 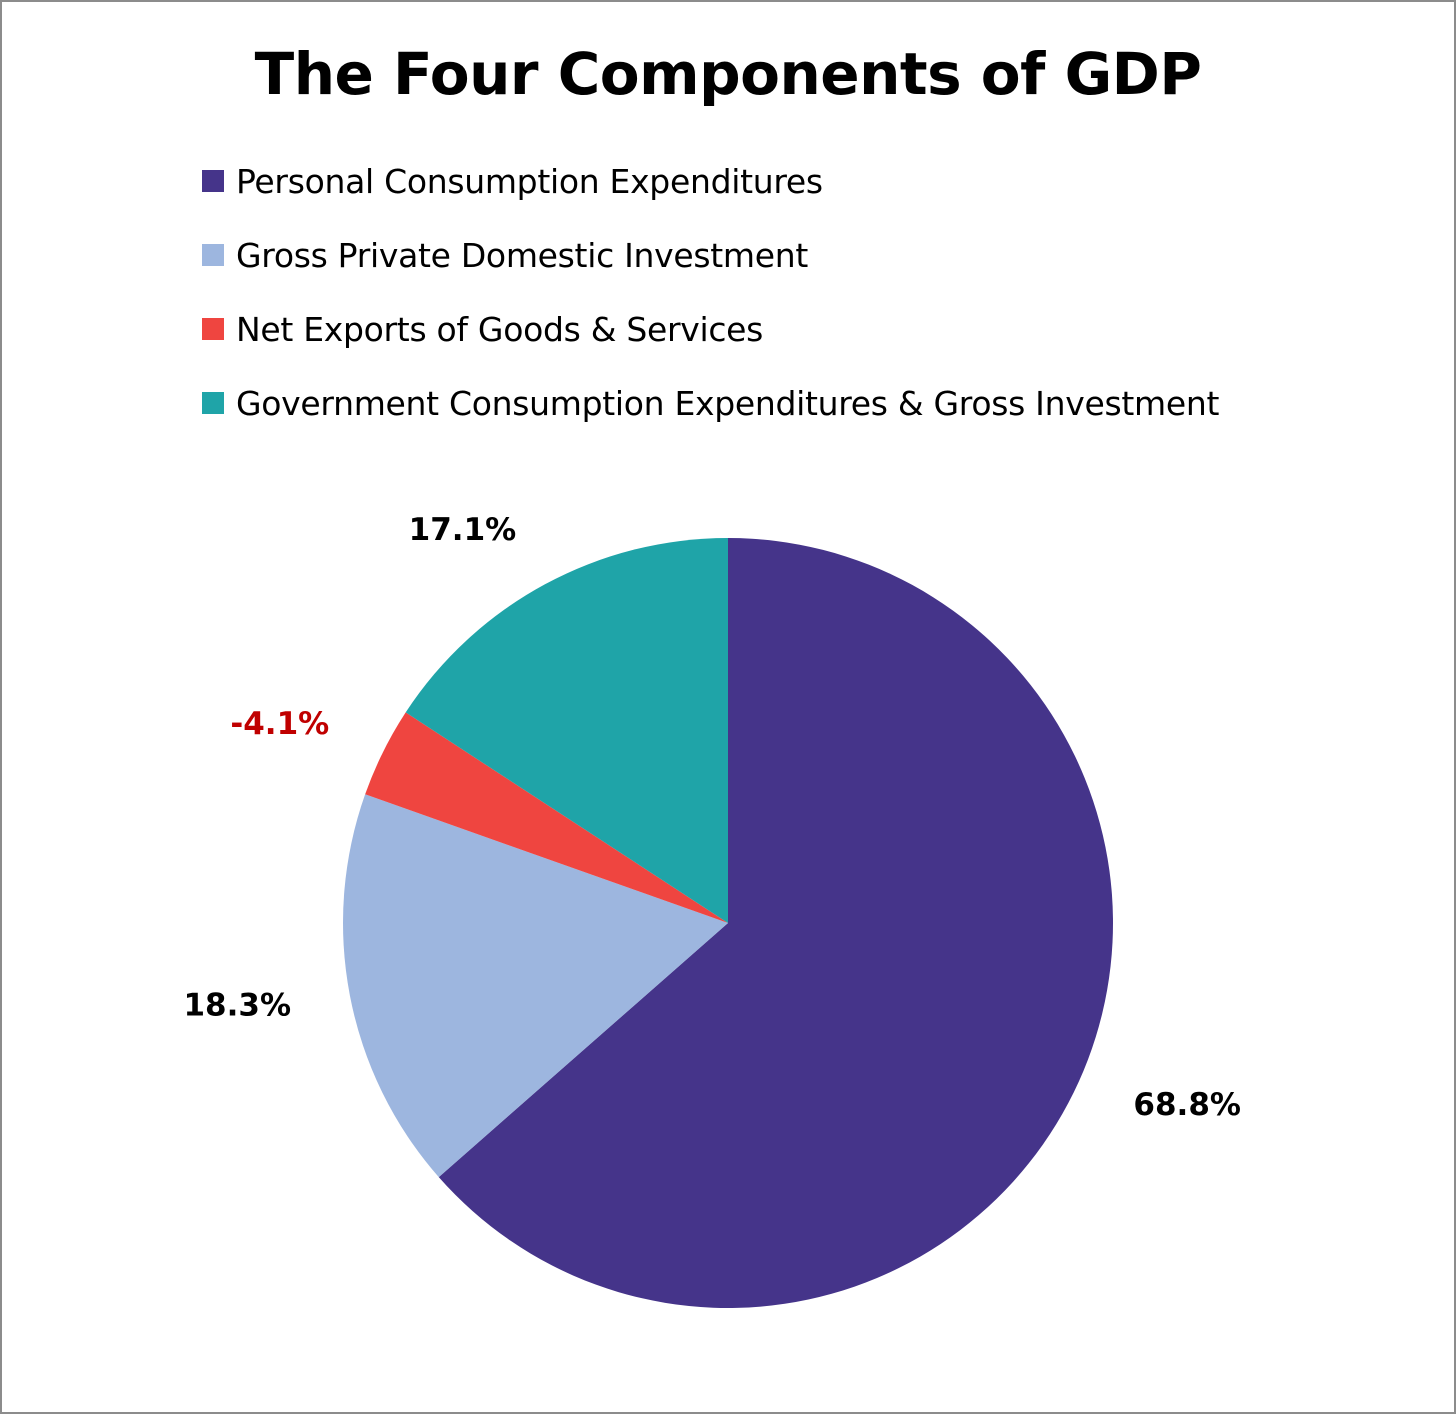 What do you see at coordinates (279, 724) in the screenshot?
I see `data-label-net-exports-of-goods-and-services: -4.1%` at bounding box center [279, 724].